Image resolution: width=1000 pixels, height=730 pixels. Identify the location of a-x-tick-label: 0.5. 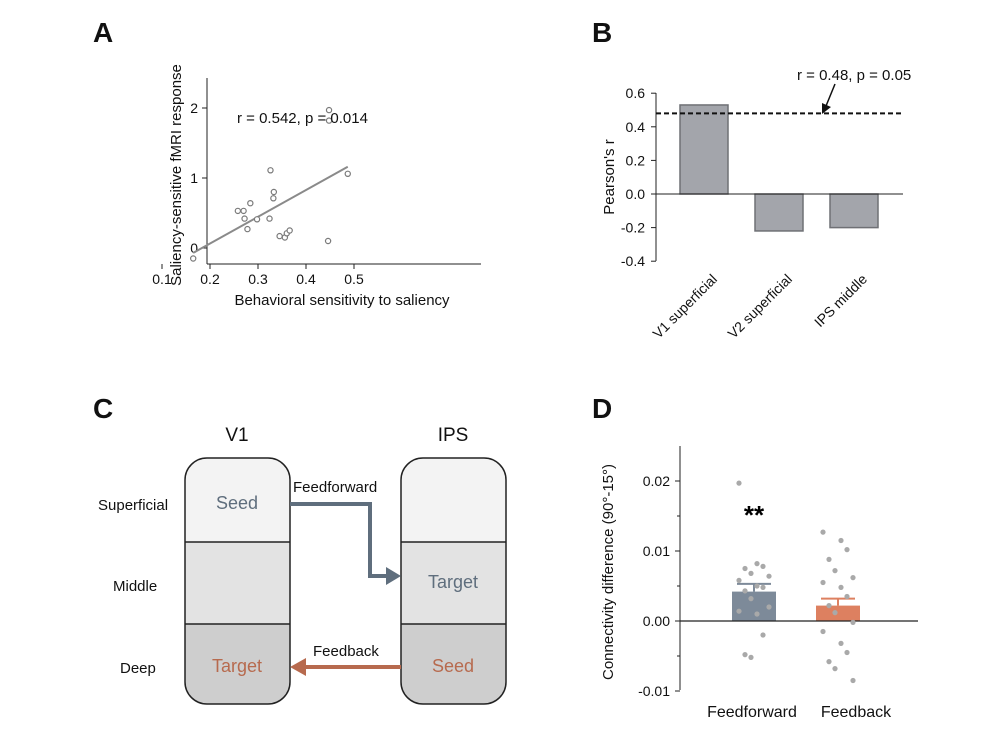
(354, 279).